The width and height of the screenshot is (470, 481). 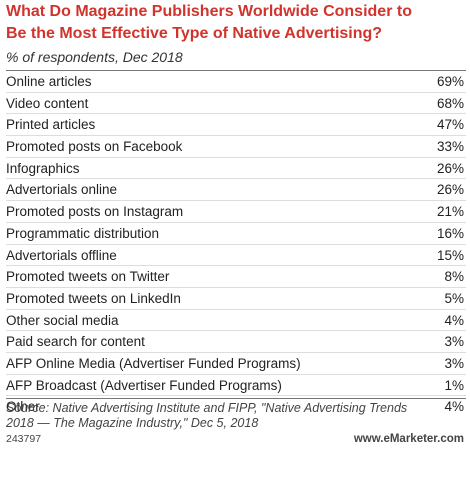 What do you see at coordinates (236, 234) in the screenshot?
I see `table-row: Programmatic distribution 16%` at bounding box center [236, 234].